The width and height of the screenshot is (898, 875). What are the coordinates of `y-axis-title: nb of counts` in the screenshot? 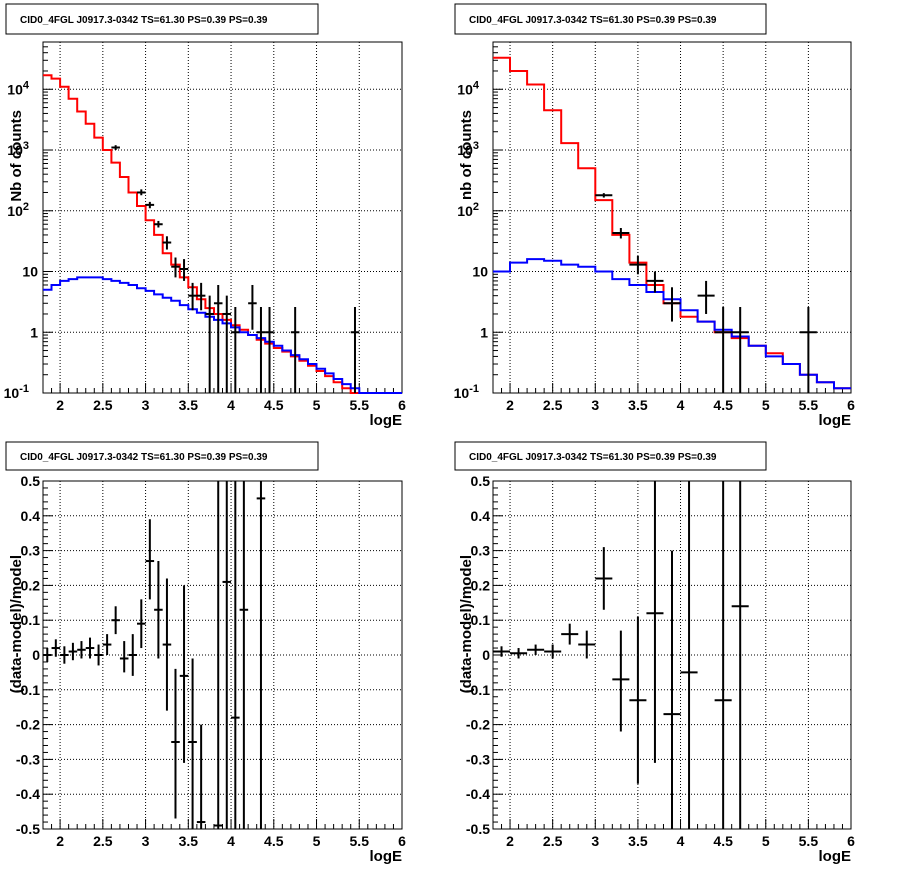 It's located at (466, 155).